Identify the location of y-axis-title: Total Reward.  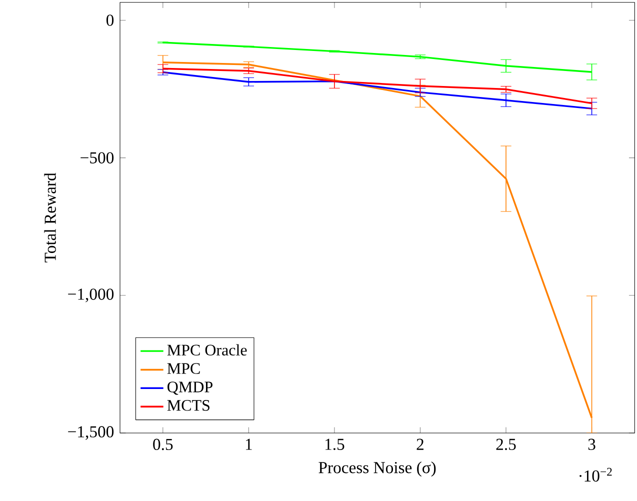
(50, 217).